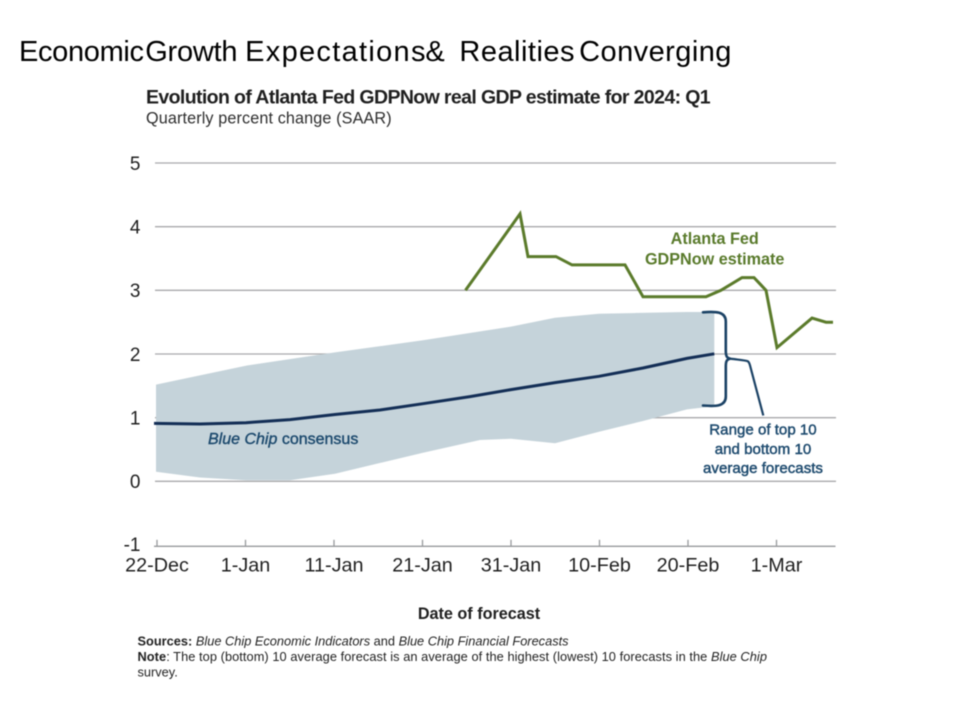 The image size is (960, 720). Describe the element at coordinates (135, 291) in the screenshot. I see `svg-text: 3` at that location.